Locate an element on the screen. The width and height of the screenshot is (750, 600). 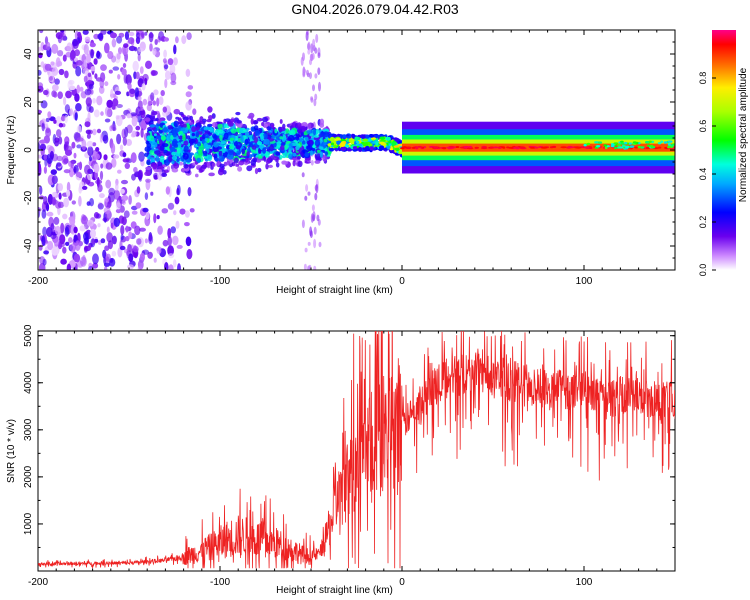
x-tick-label: 0 is located at coordinates (402, 281).